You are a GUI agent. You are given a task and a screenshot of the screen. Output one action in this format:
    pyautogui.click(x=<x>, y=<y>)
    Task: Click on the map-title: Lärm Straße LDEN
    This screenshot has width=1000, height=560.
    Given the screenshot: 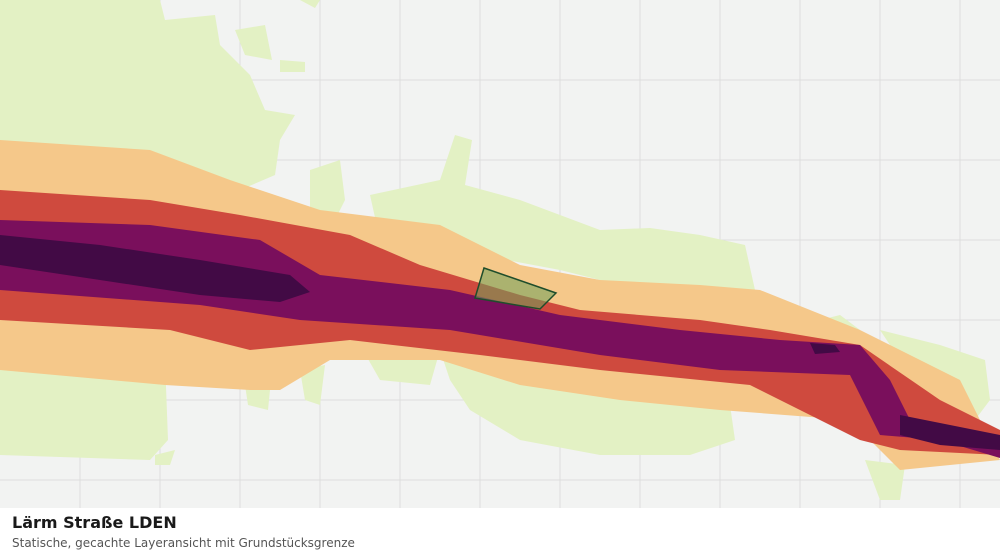 What is the action you would take?
    pyautogui.click(x=94, y=522)
    